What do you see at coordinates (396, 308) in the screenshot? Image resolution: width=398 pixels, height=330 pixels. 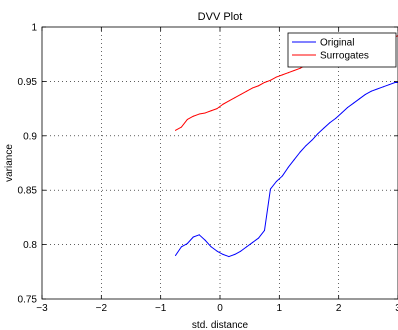 I see `x-tick-label: 3` at bounding box center [396, 308].